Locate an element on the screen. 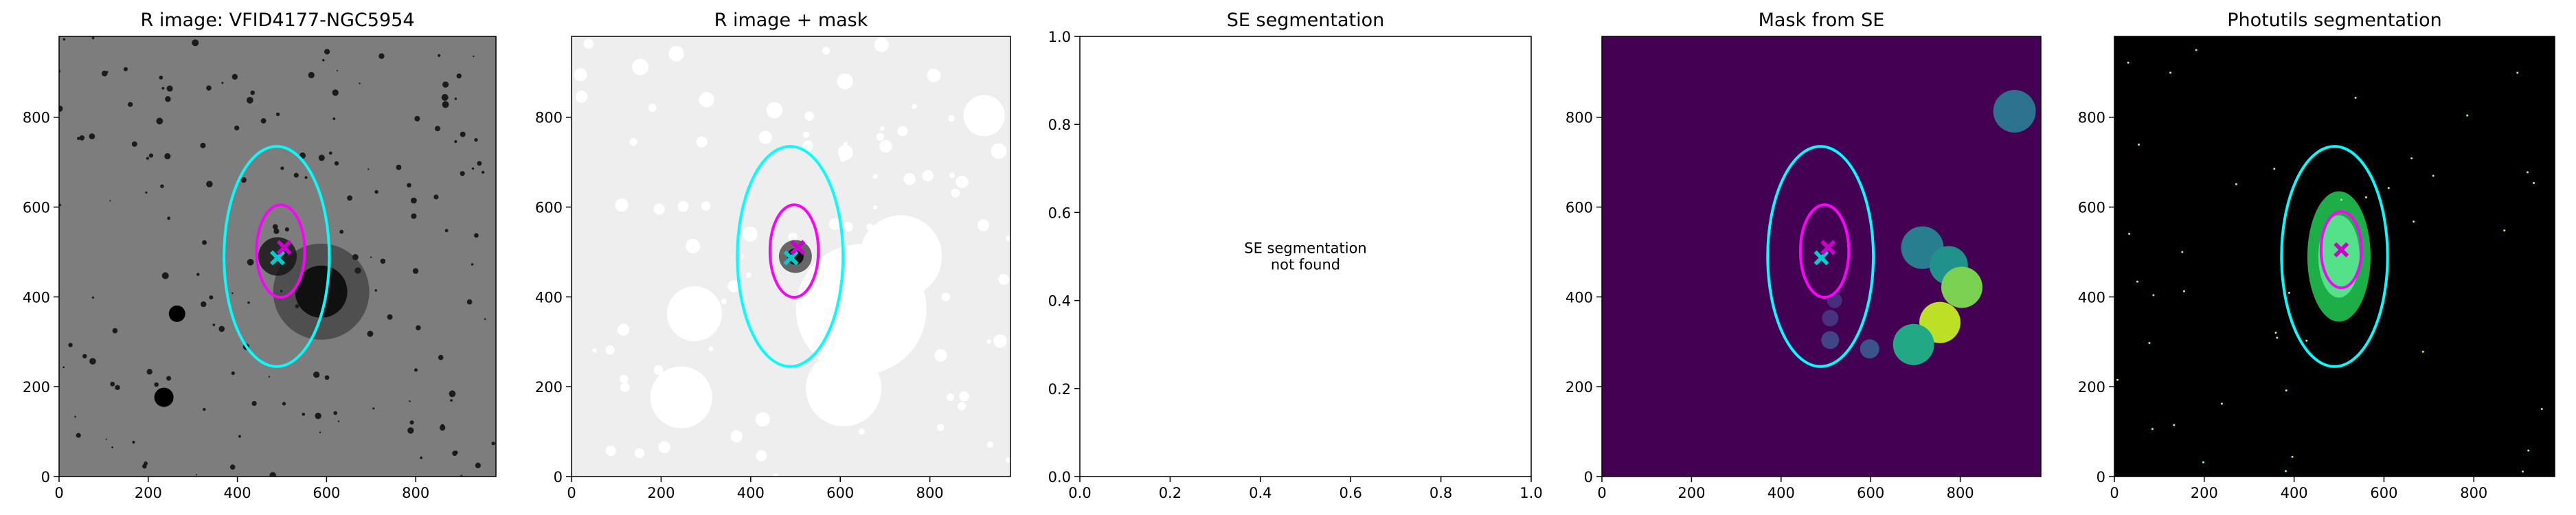 The height and width of the screenshot is (515, 2576). y-tick-label: 0.0 is located at coordinates (1059, 477).